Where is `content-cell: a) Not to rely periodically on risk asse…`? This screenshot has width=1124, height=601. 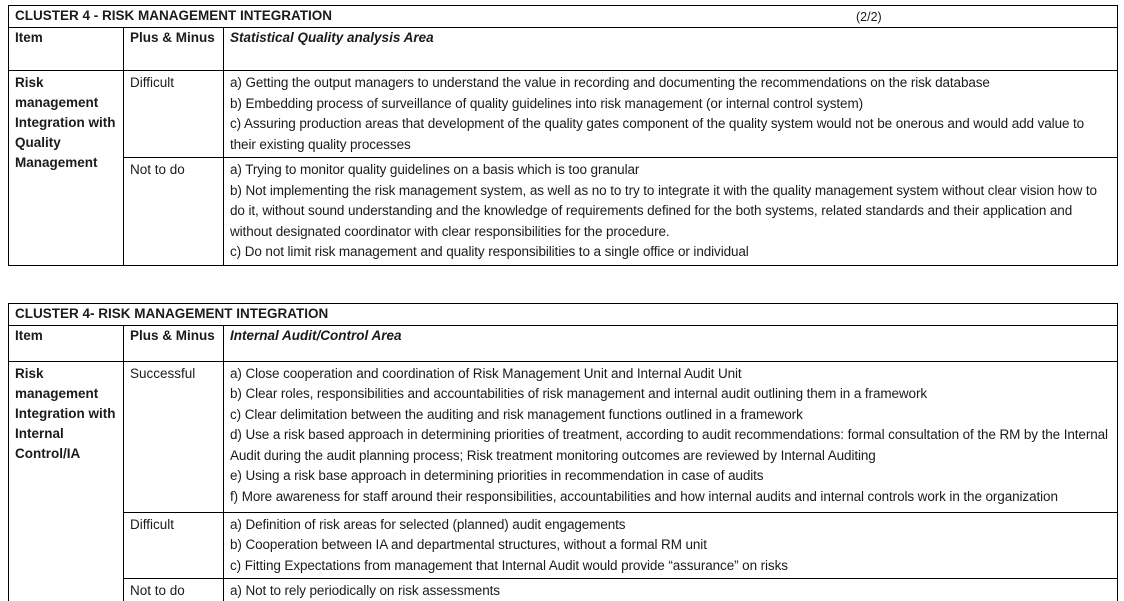 content-cell: a) Not to rely periodically on risk asse… is located at coordinates (670, 589).